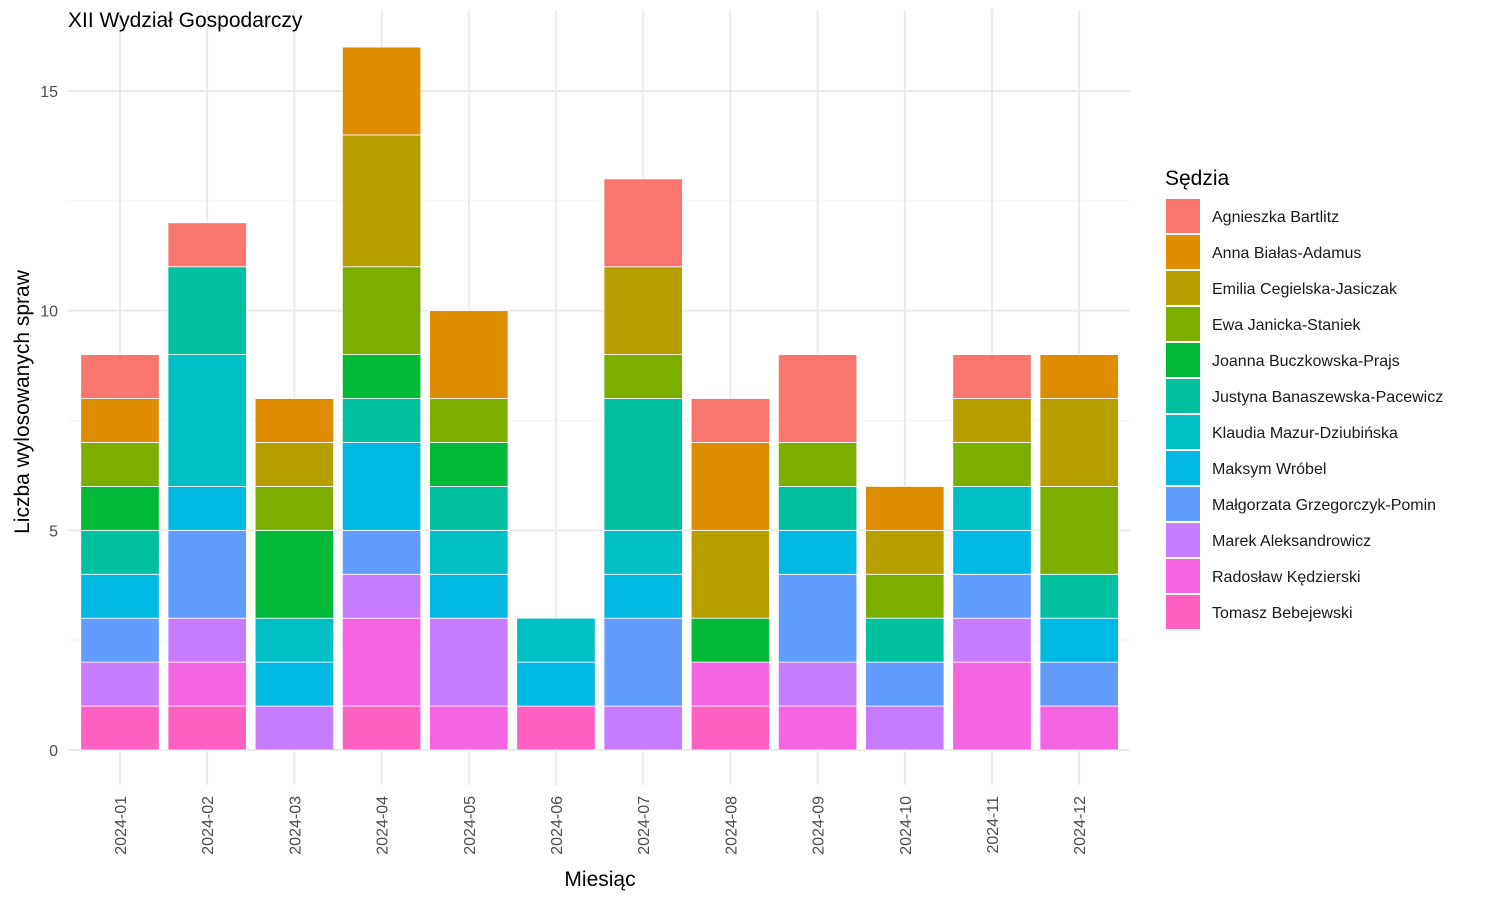 The image size is (1500, 900). I want to click on x-tick-label: 2024-08, so click(731, 825).